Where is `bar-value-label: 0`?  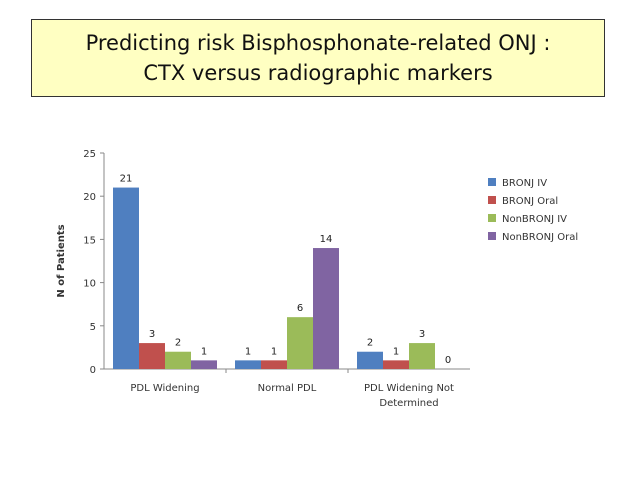 bar-value-label: 0 is located at coordinates (448, 360).